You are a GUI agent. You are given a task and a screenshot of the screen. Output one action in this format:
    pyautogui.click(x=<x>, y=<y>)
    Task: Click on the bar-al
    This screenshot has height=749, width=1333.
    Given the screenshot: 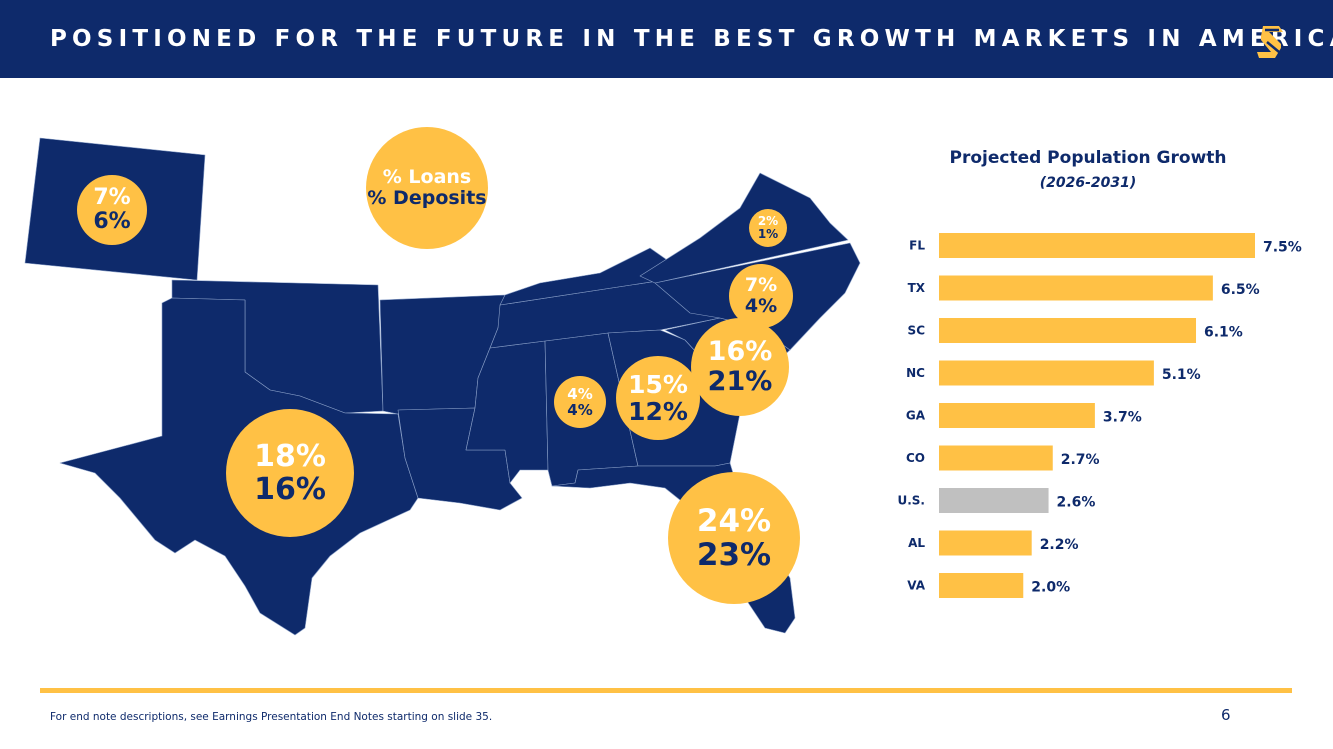 What is the action you would take?
    pyautogui.click(x=985, y=543)
    